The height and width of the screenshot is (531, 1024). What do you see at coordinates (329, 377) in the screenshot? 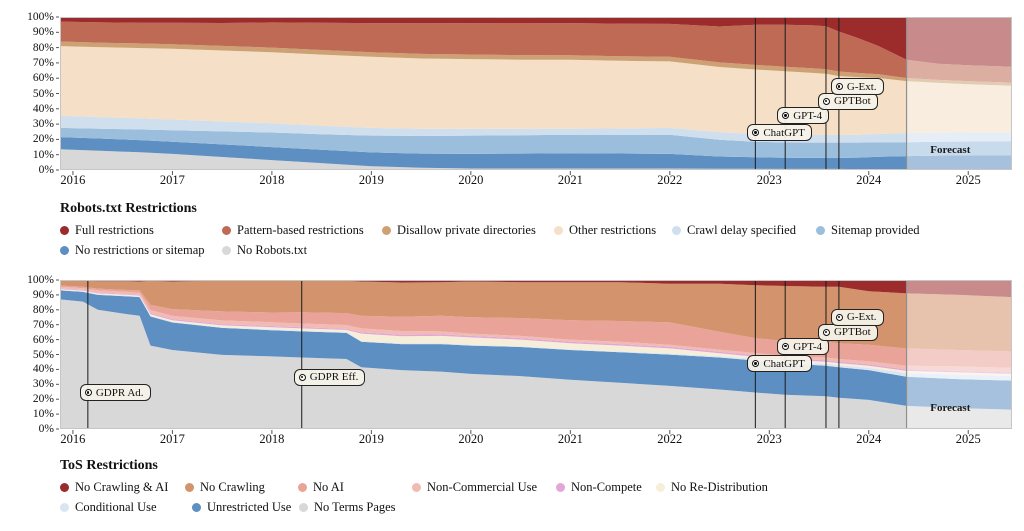
I see `event-marker-gdpr-eff: GDPR Eff.` at bounding box center [329, 377].